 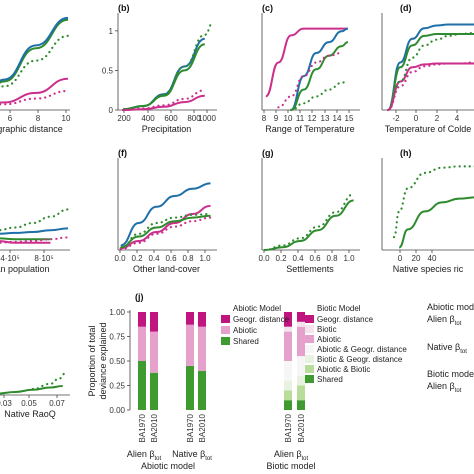 I want to click on x-tick-label: 600, so click(x=171, y=118).